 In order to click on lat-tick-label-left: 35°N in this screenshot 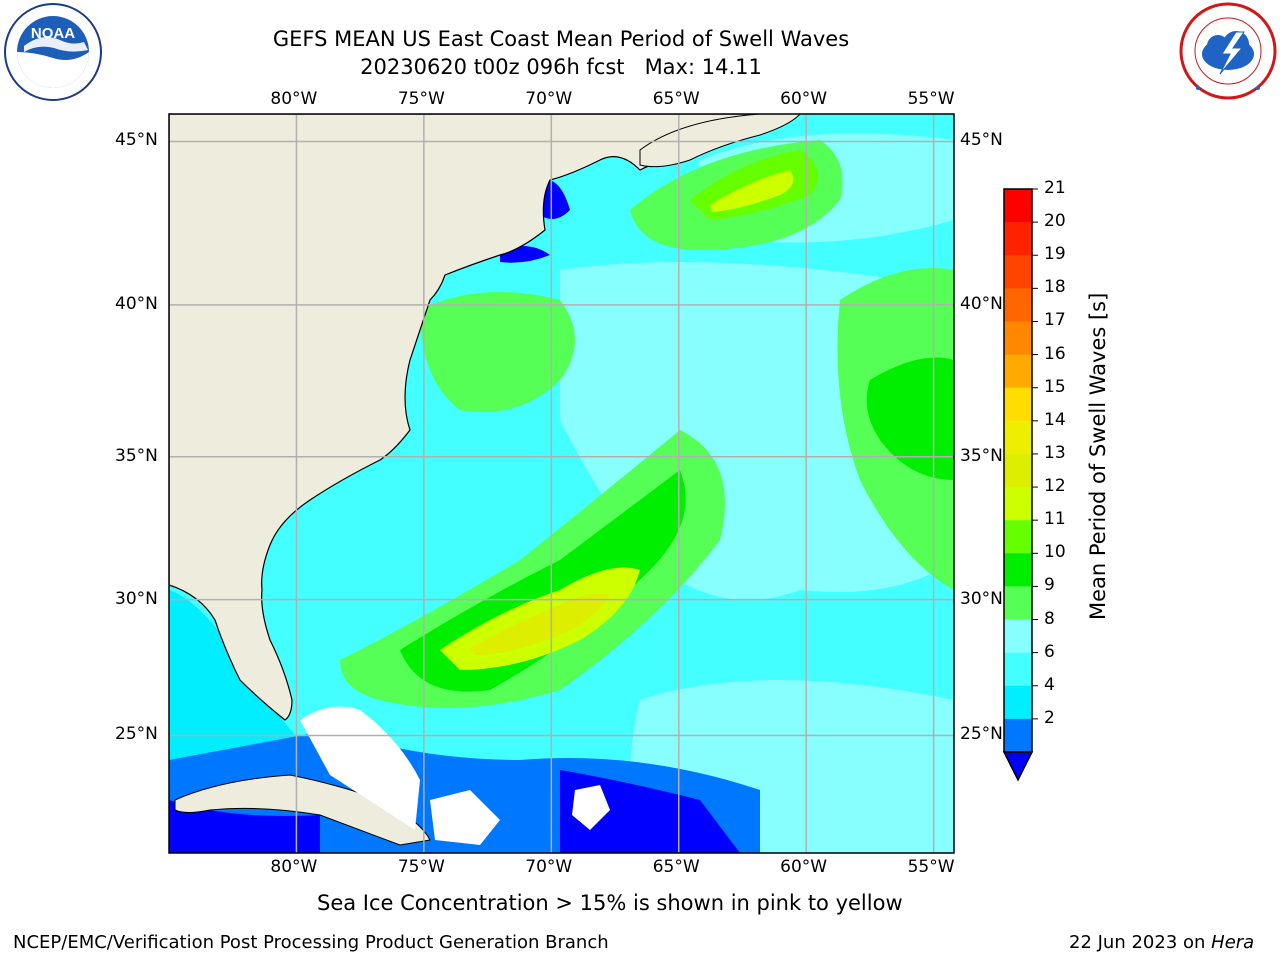, I will do `click(136, 455)`.